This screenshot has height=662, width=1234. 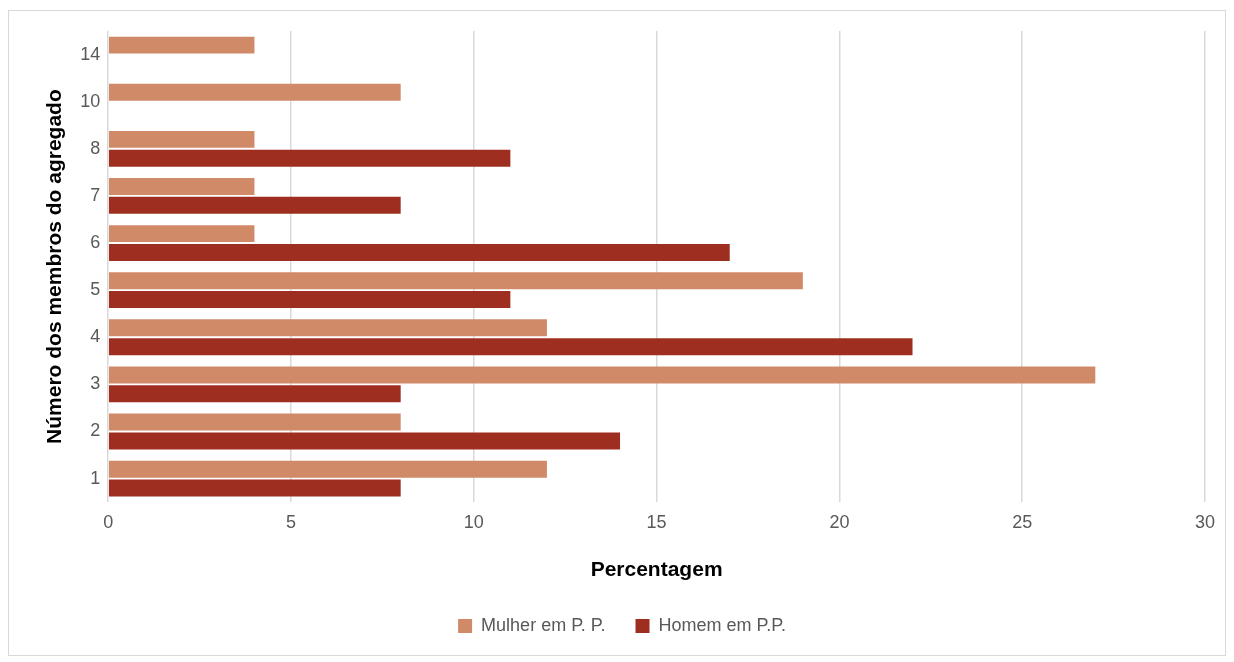 What do you see at coordinates (95, 147) in the screenshot?
I see `y-tick-label: 8` at bounding box center [95, 147].